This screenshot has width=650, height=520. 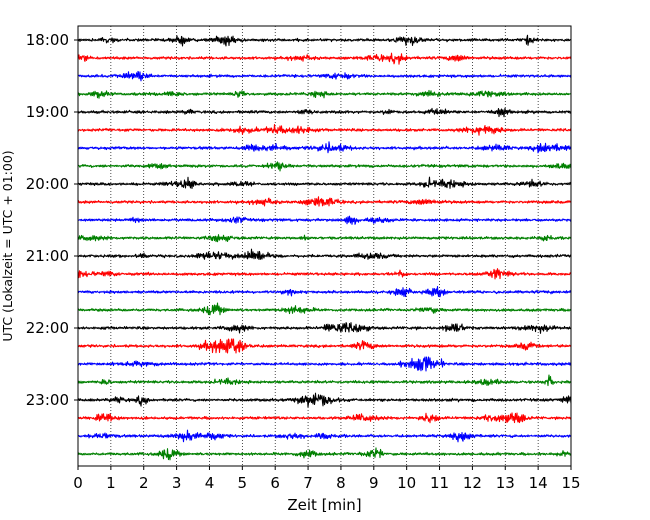 I want to click on trace-2015, so click(x=324, y=201).